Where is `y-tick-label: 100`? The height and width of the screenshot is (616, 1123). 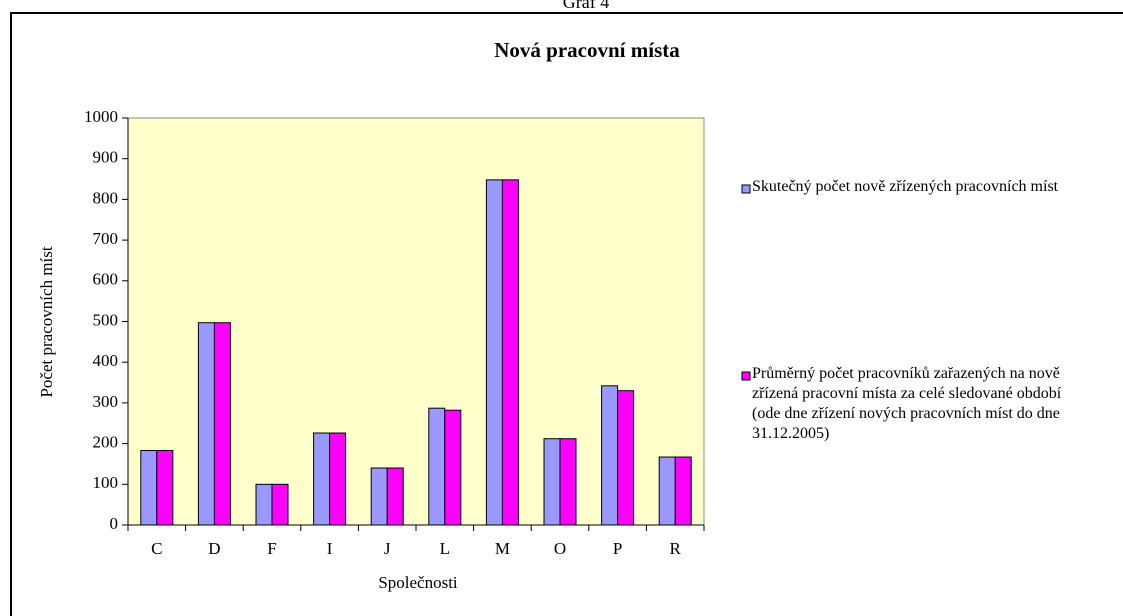
y-tick-label: 100 is located at coordinates (106, 482).